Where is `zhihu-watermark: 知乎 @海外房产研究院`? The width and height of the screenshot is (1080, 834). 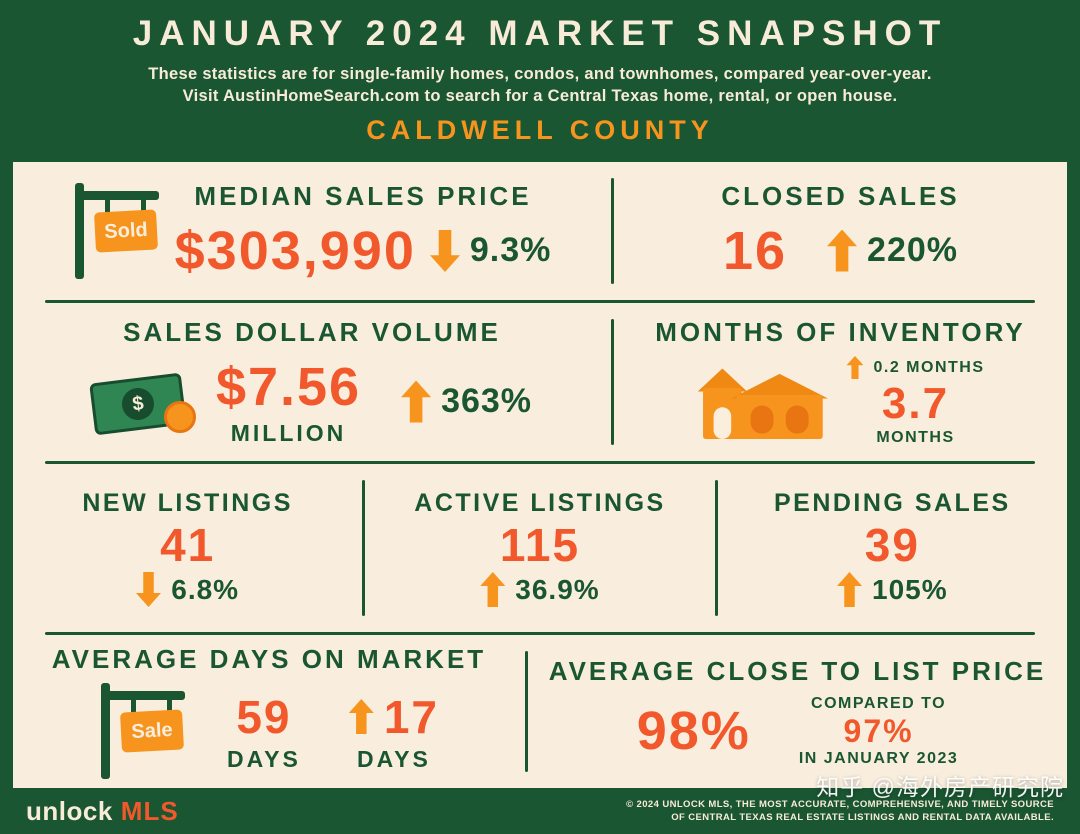 zhihu-watermark: 知乎 @海外房产研究院 is located at coordinates (940, 787).